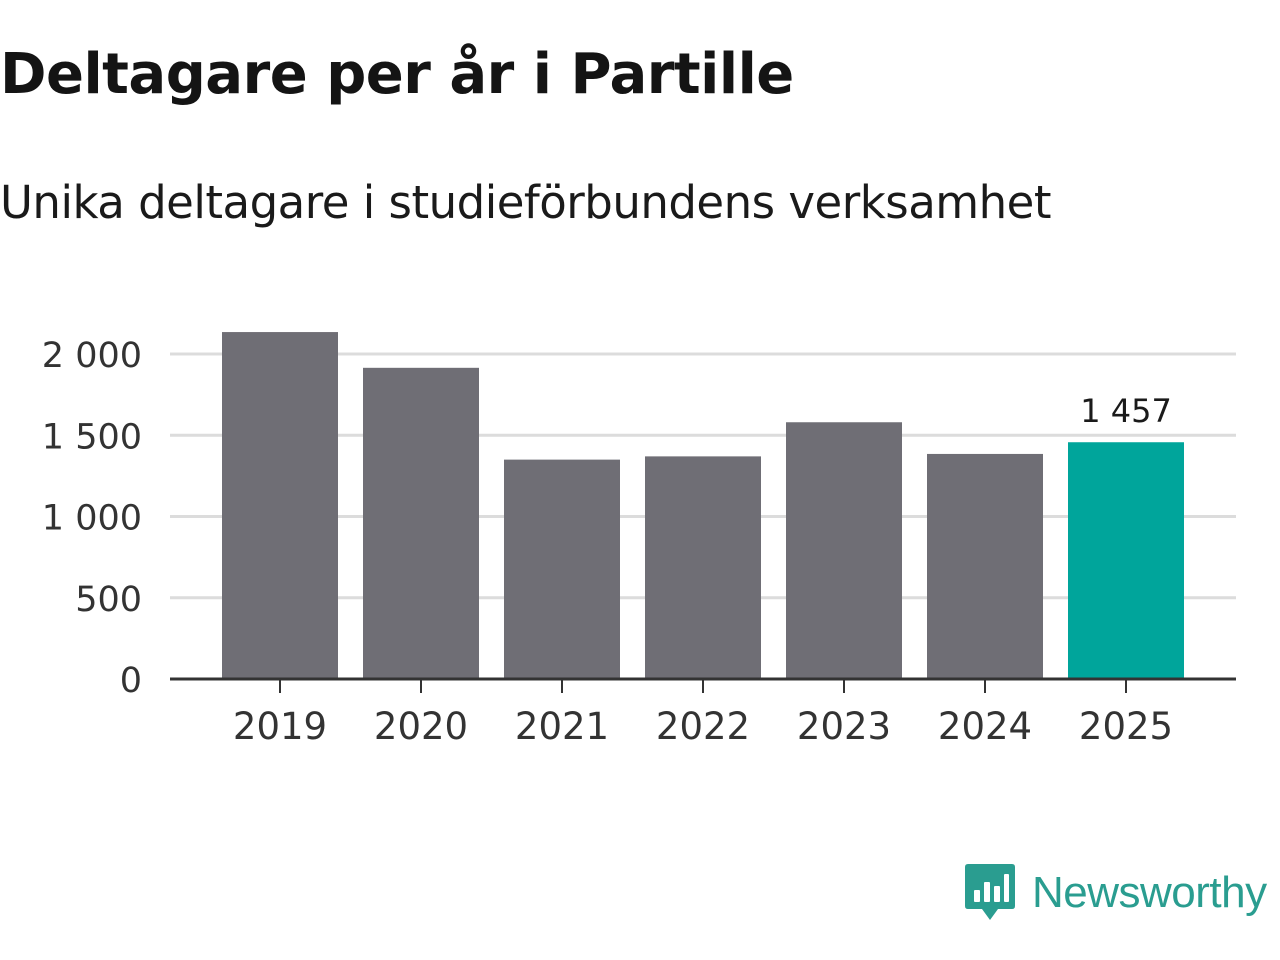  Describe the element at coordinates (562, 569) in the screenshot. I see `bar-2021` at that location.